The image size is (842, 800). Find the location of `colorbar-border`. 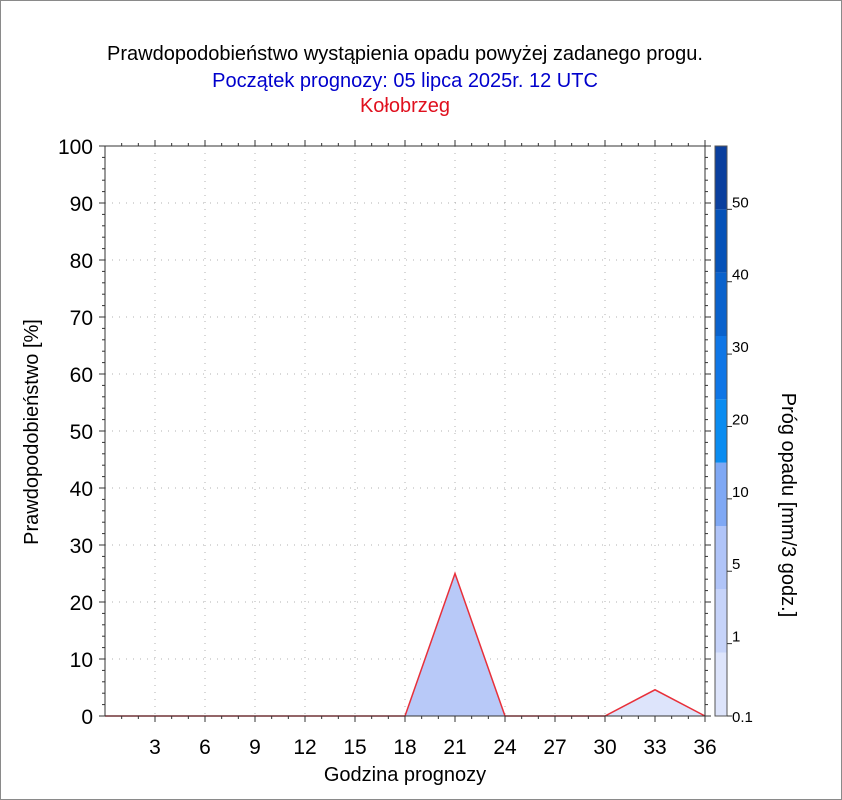

colorbar-border is located at coordinates (721, 431).